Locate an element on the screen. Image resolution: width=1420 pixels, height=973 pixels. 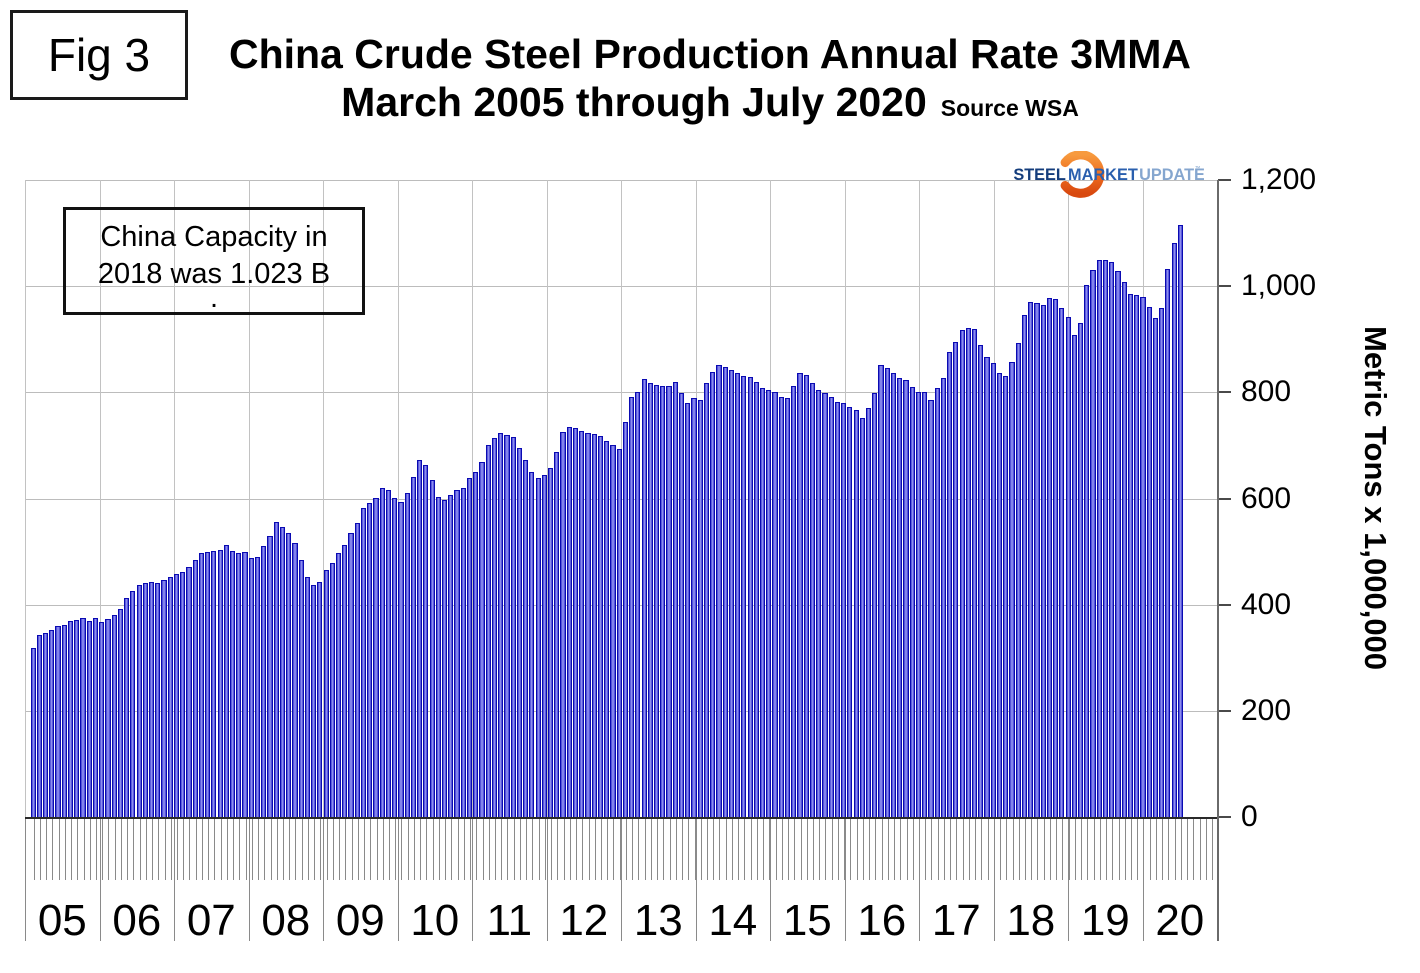
y-axis-tick-label: 1,200 is located at coordinates (1279, 179).